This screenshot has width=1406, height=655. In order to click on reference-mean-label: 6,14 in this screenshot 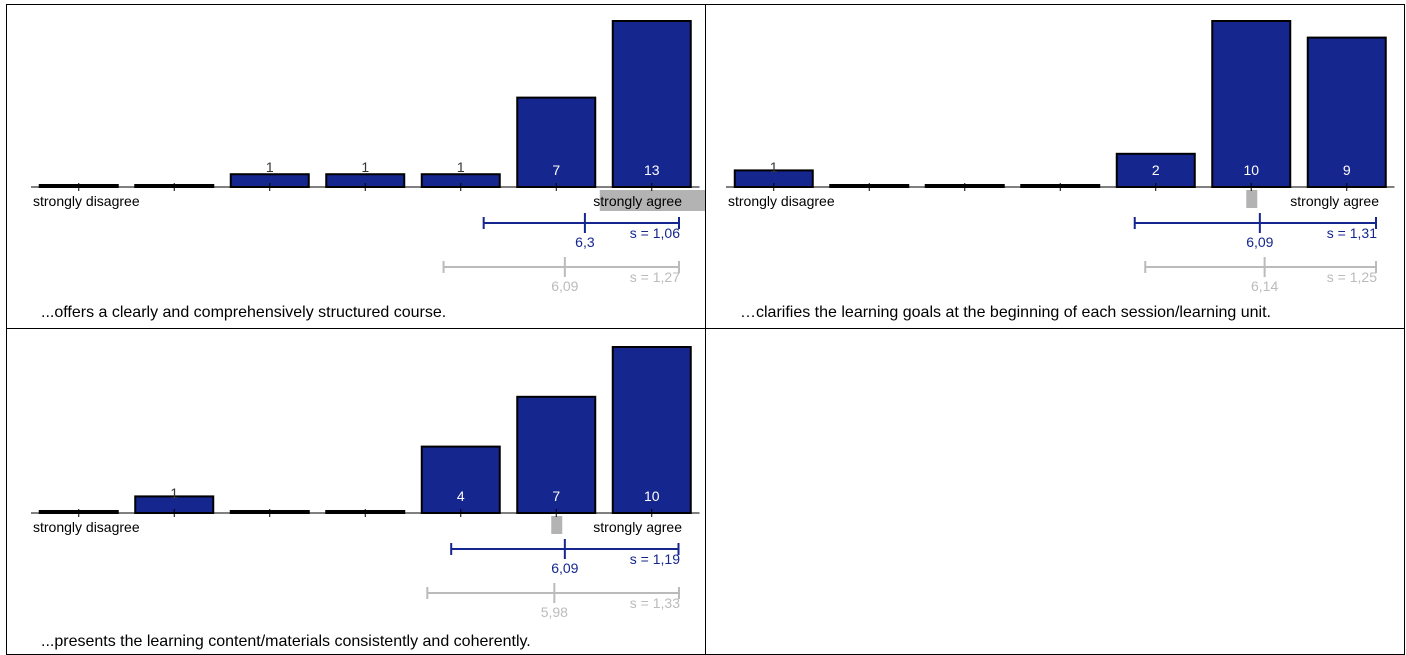, I will do `click(1264, 286)`.